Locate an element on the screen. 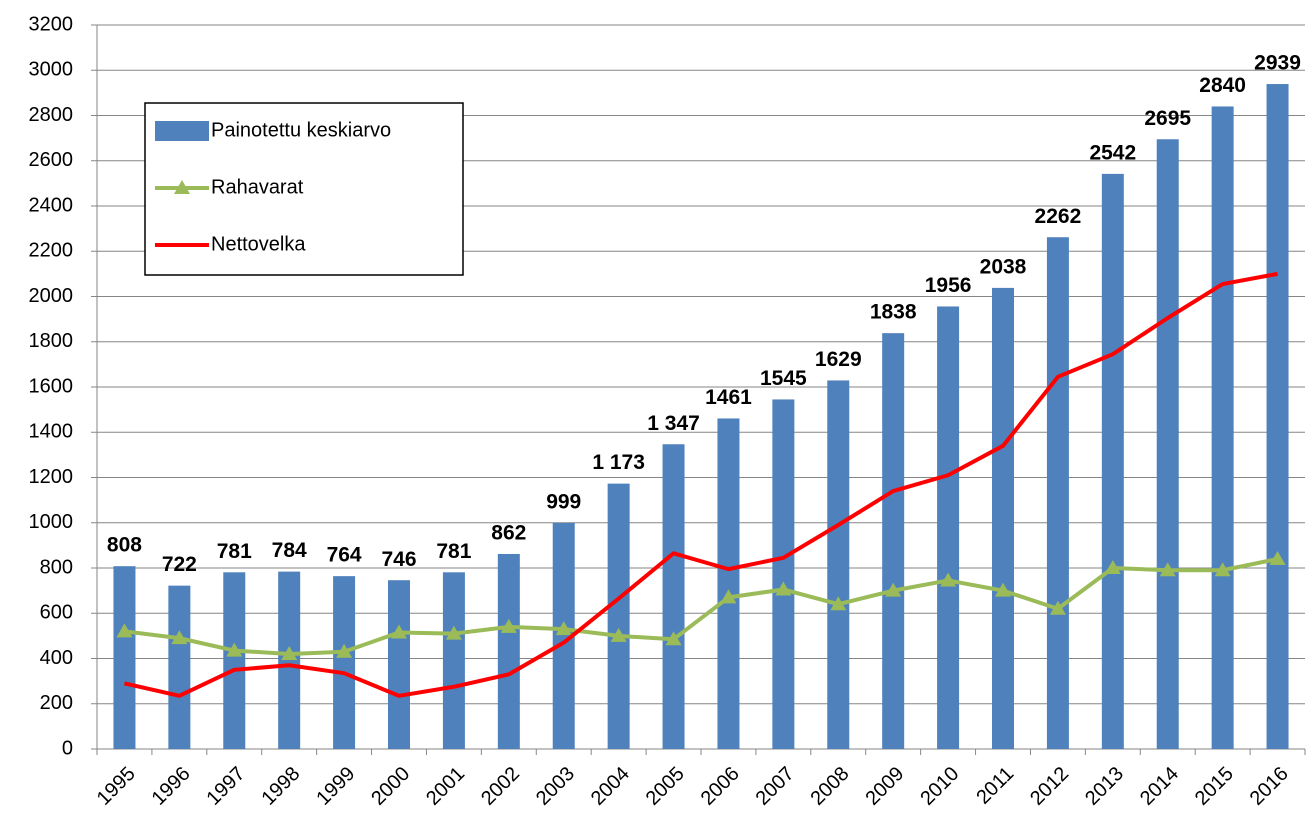 The image size is (1311, 825). x-tick-label: 2001 is located at coordinates (445, 786).